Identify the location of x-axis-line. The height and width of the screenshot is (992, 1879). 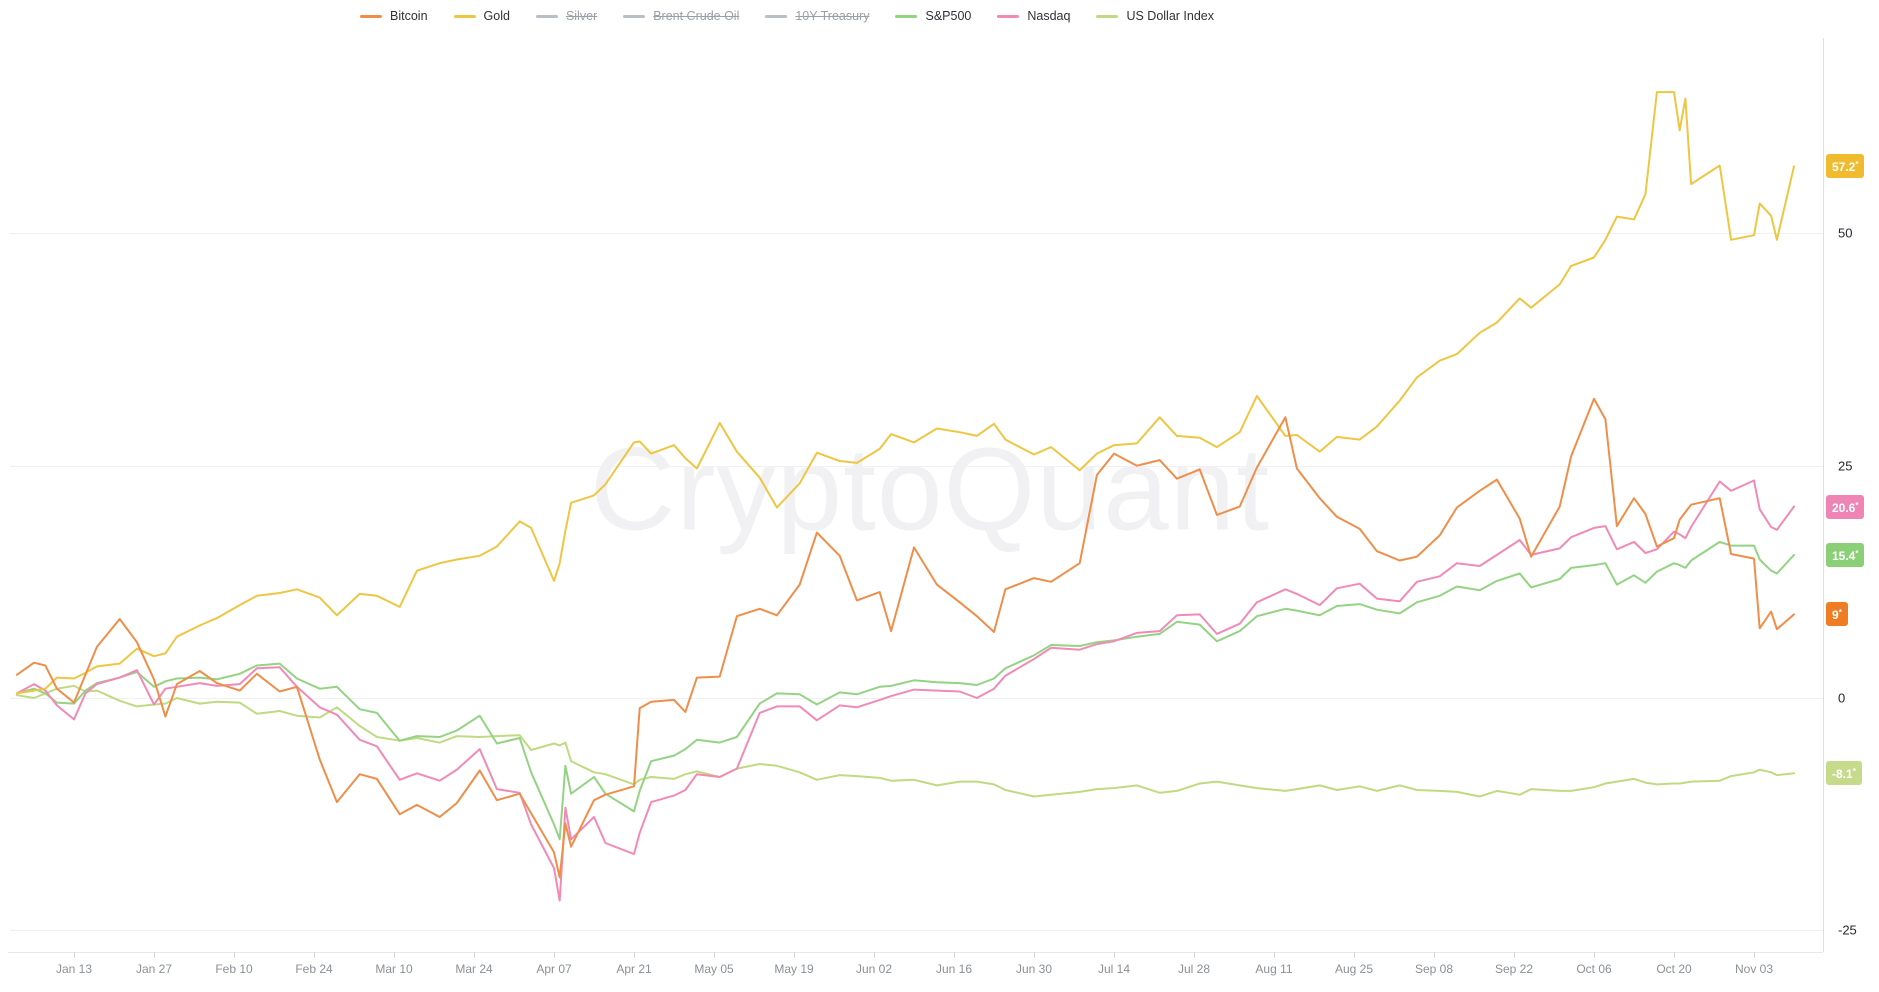
(915, 952).